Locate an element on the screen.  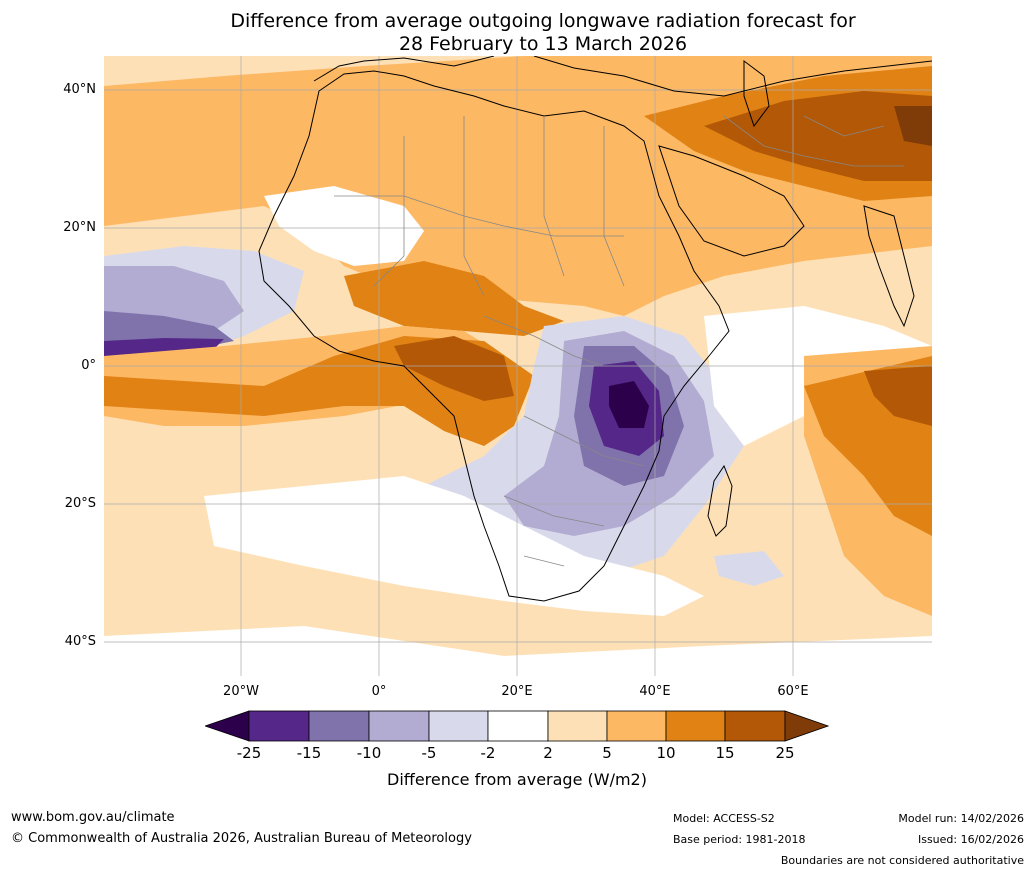
model-run-date: Model run: 14/02/2026 is located at coordinates (961, 818).